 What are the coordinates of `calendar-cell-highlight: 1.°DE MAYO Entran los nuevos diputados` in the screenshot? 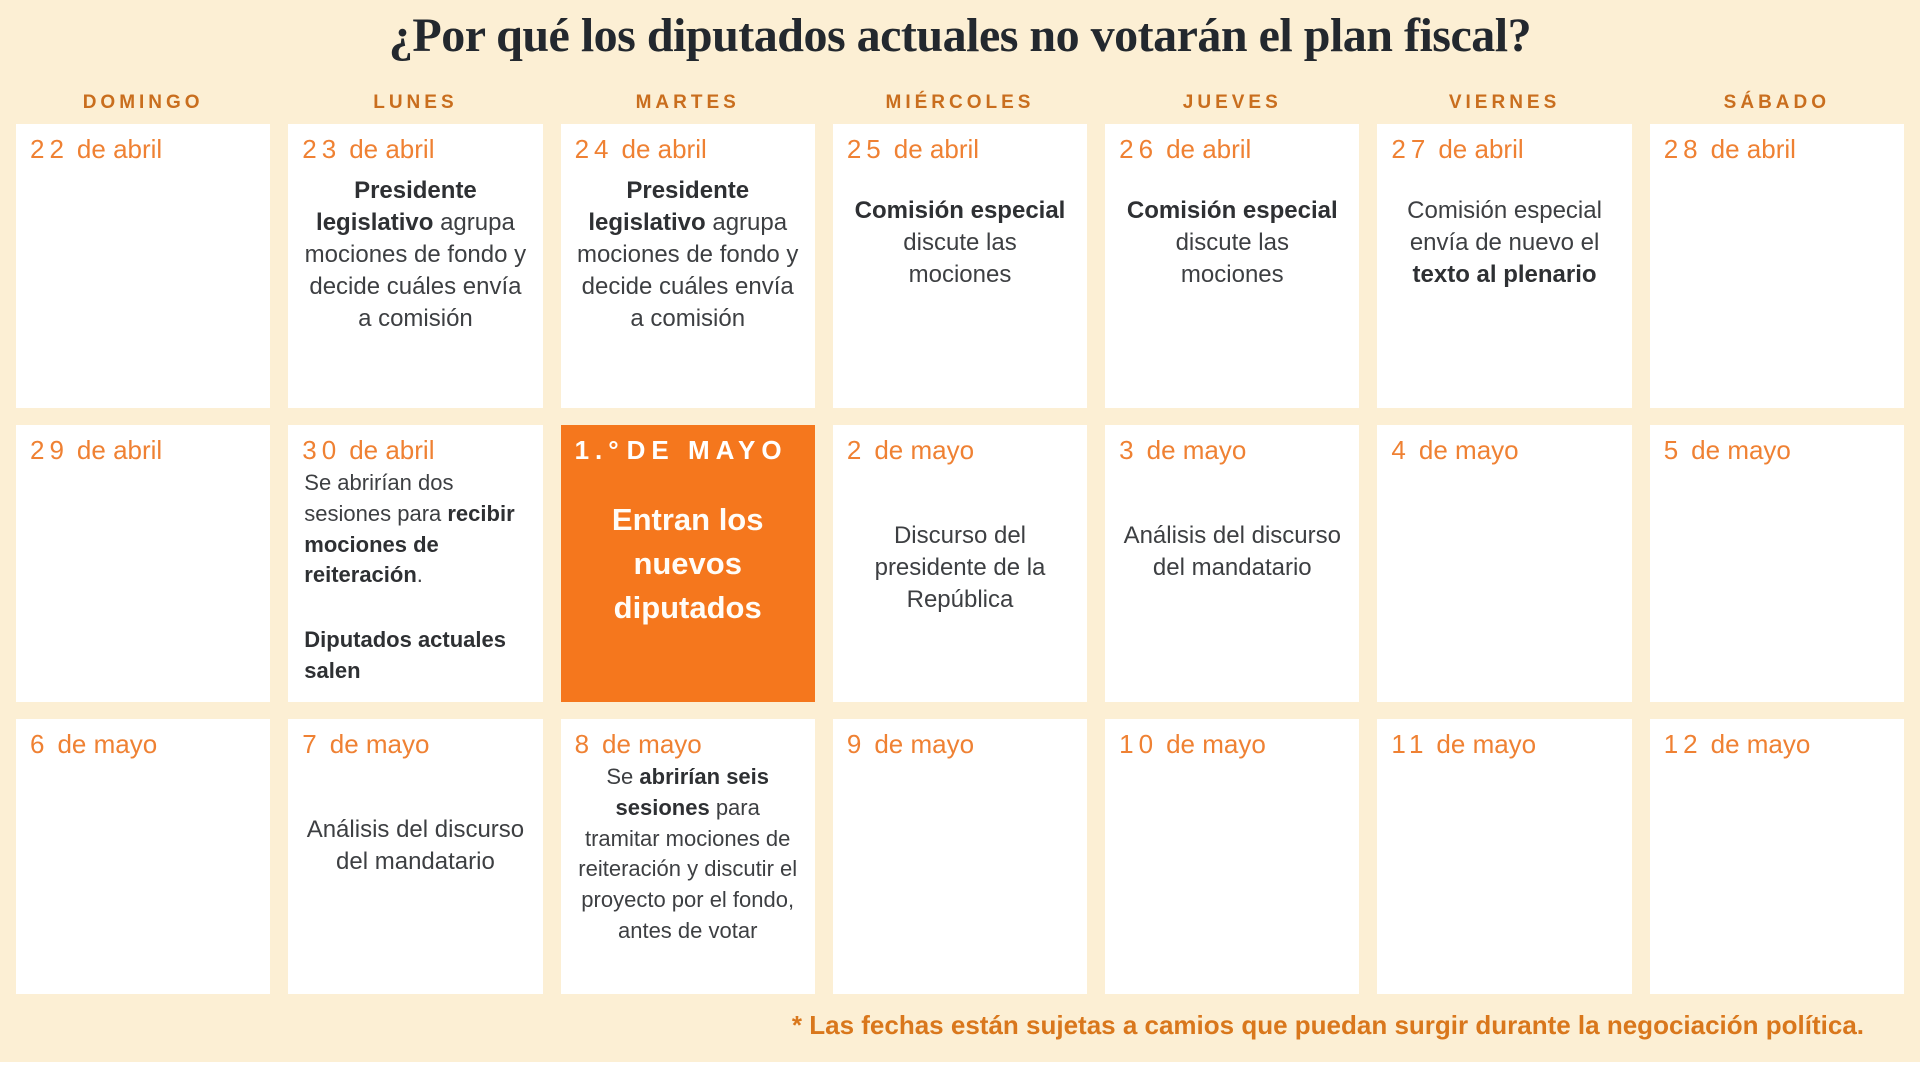 It's located at (687, 563).